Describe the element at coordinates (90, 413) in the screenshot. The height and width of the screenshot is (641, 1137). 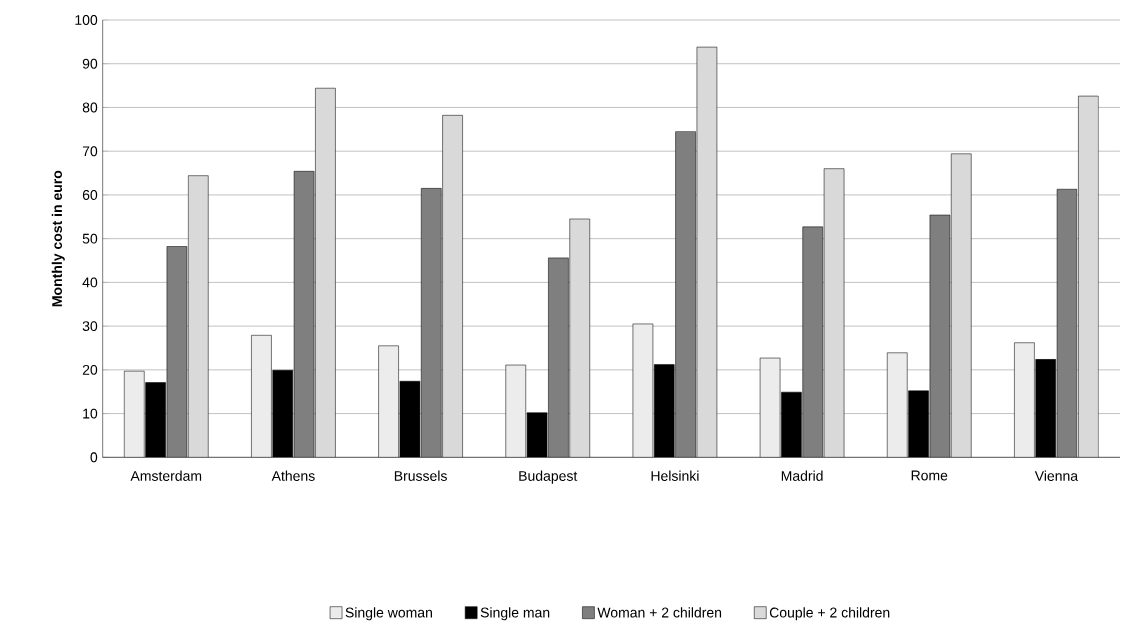
I see `y-tick-label: 10` at that location.